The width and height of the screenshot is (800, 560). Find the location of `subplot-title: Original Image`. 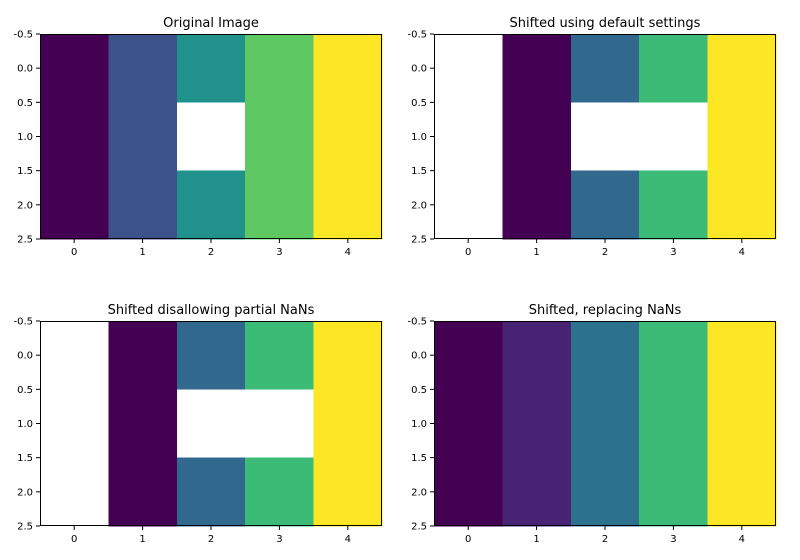

subplot-title: Original Image is located at coordinates (211, 23).